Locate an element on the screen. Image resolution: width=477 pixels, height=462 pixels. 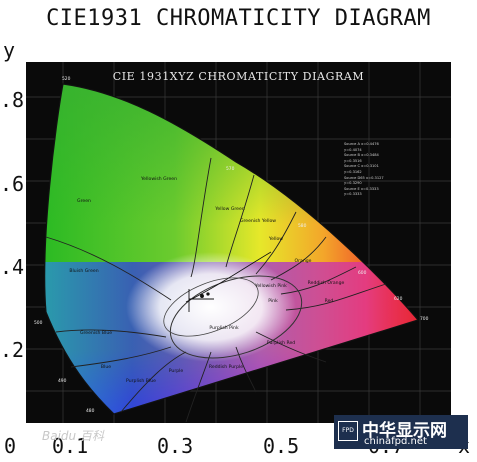
region-label: Green is located at coordinates (84, 201).